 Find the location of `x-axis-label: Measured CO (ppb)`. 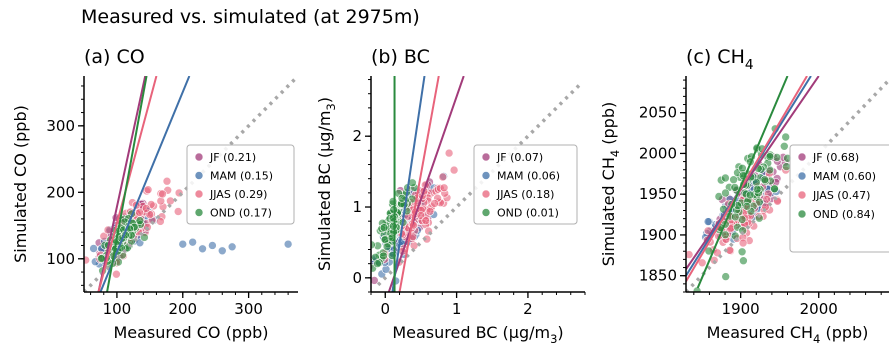

x-axis-label: Measured CO (ppb) is located at coordinates (190, 332).